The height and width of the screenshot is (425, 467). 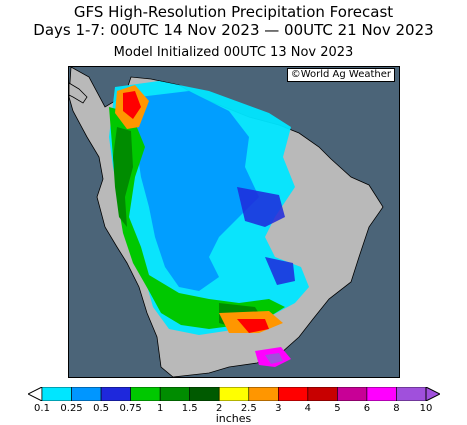 I want to click on colorbar-units: inches, so click(x=233, y=418).